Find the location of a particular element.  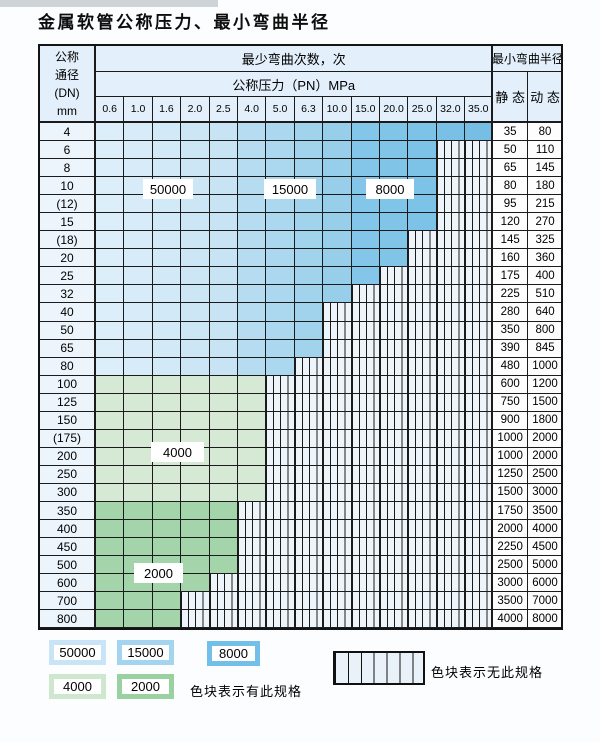

static-radius-cell: 390 is located at coordinates (510, 348).